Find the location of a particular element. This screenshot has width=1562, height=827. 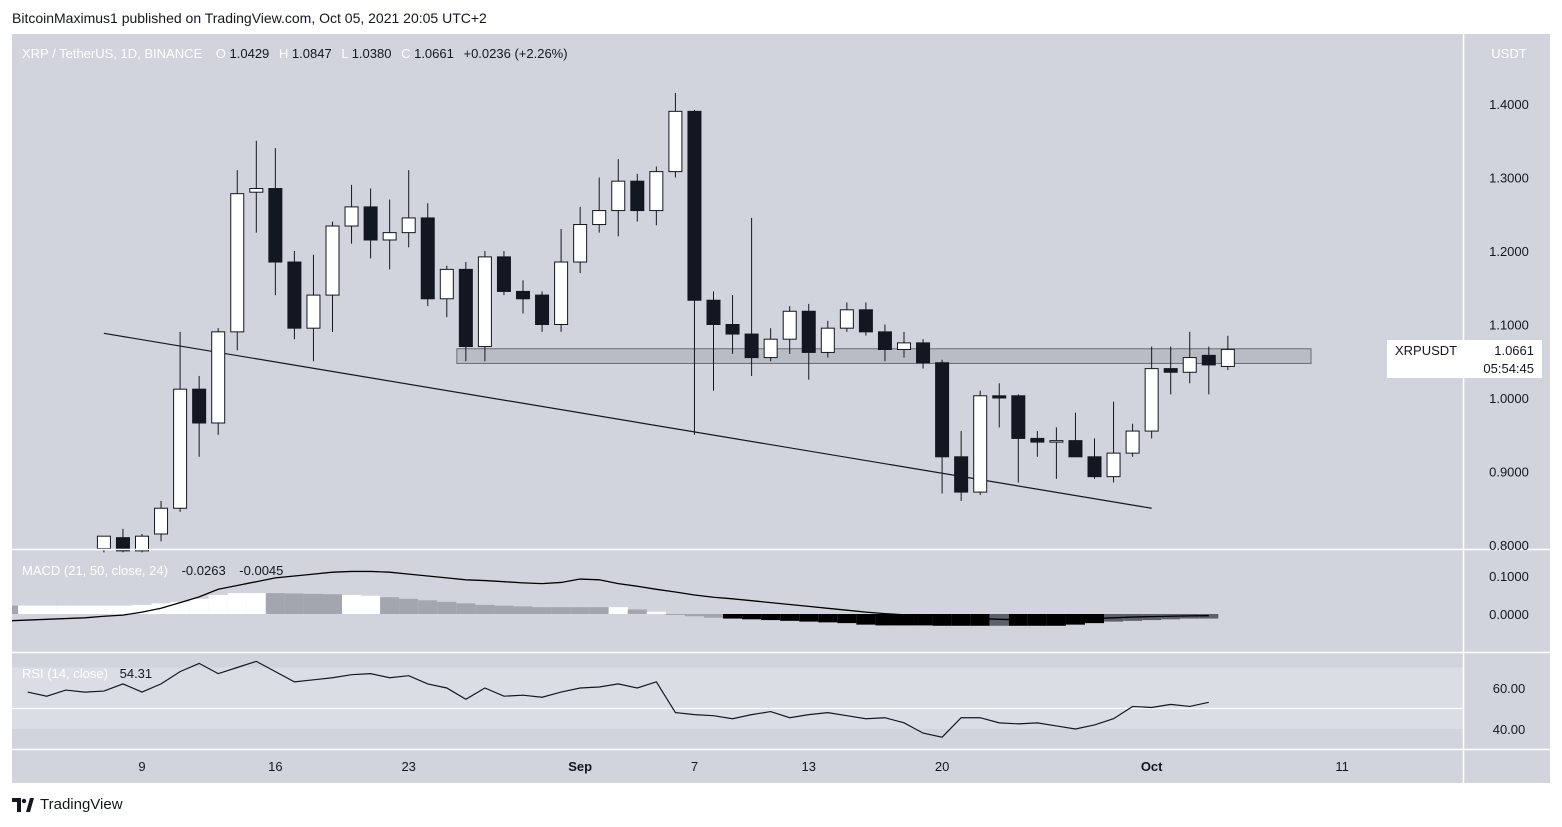

svg-text: RSI (14, close) 54.31 is located at coordinates (87, 673).